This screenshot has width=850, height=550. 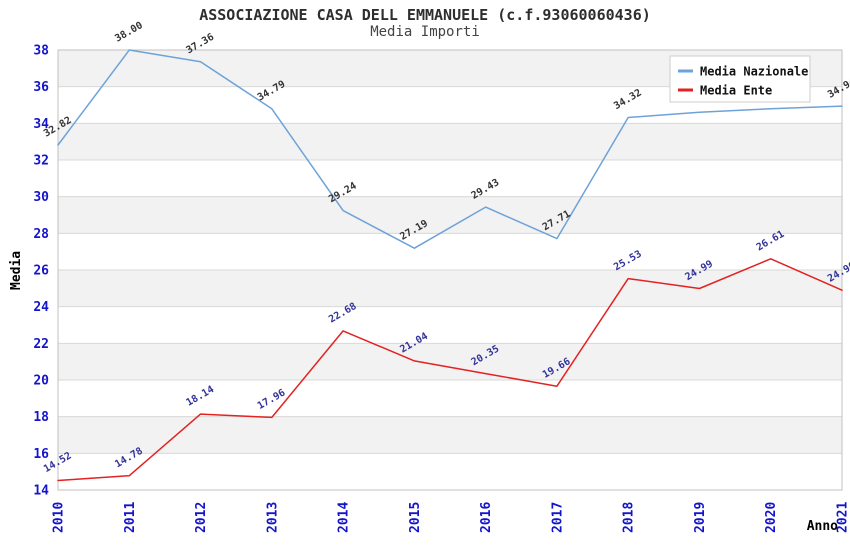 I want to click on legend-label-media-ente: Media Ente, so click(x=736, y=91).